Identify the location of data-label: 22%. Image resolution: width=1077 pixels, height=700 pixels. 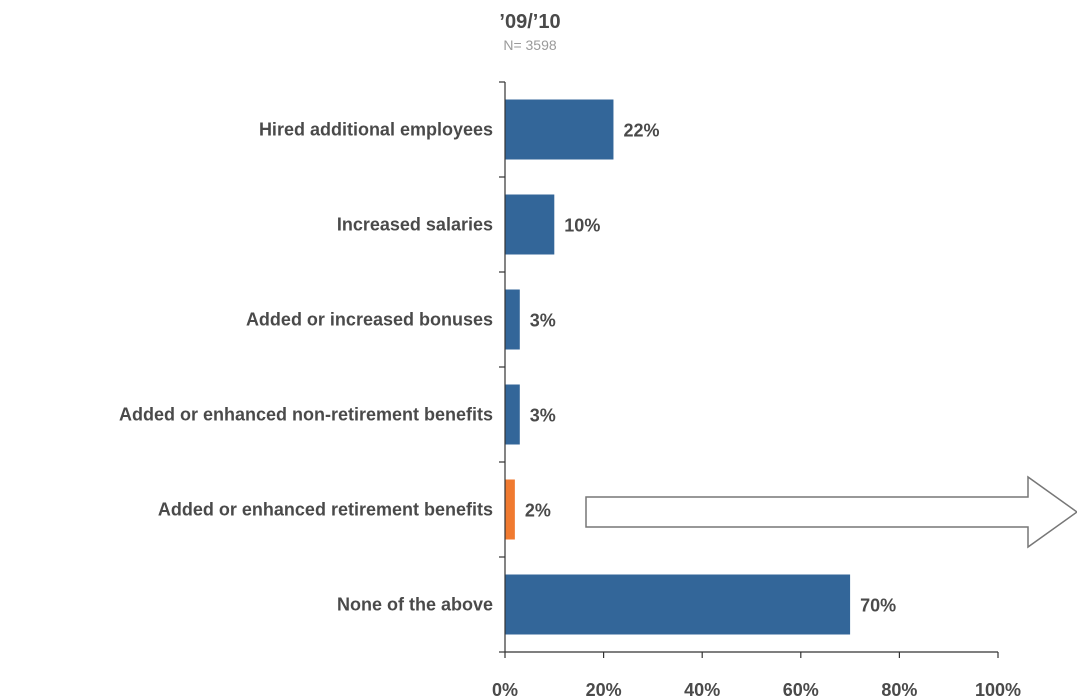
(641, 131).